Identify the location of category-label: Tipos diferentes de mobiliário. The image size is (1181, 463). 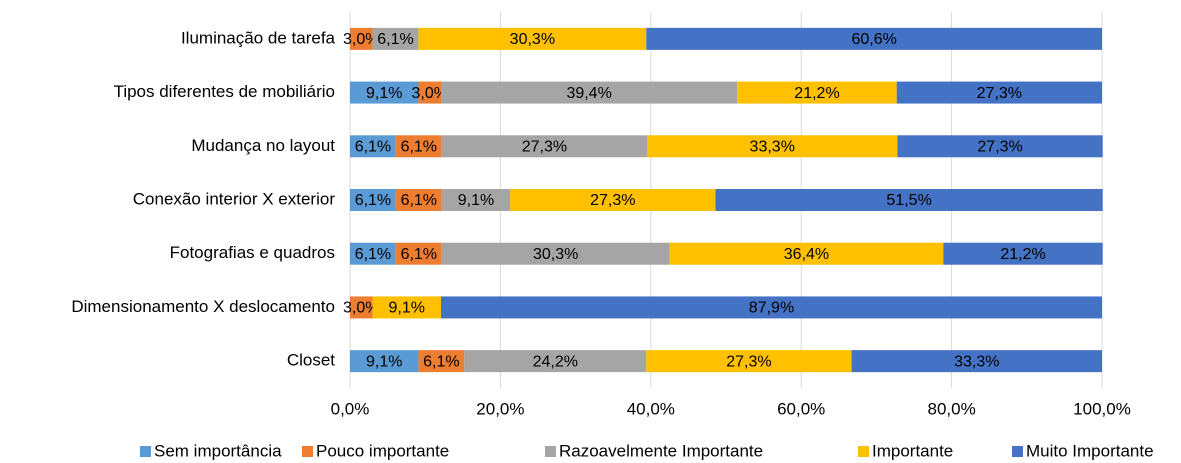
(224, 91).